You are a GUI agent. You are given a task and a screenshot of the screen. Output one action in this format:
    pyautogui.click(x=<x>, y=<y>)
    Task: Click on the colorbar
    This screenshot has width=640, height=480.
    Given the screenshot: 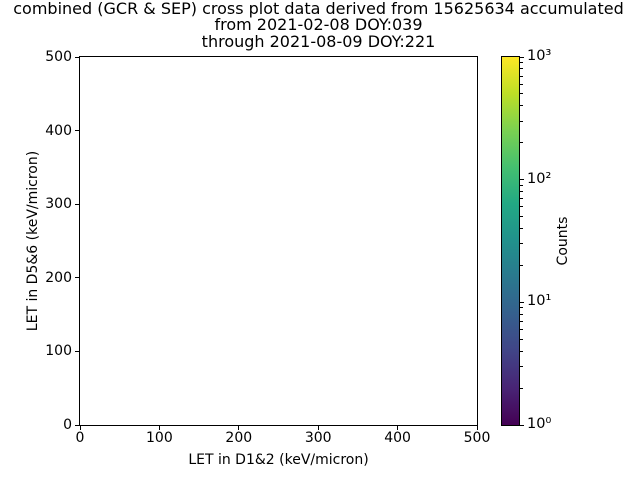 What is the action you would take?
    pyautogui.click(x=510, y=241)
    